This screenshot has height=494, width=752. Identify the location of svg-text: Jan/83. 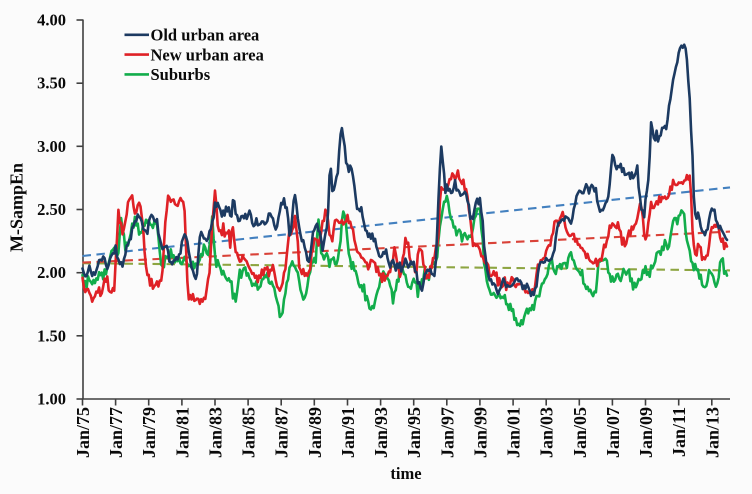
(216, 432).